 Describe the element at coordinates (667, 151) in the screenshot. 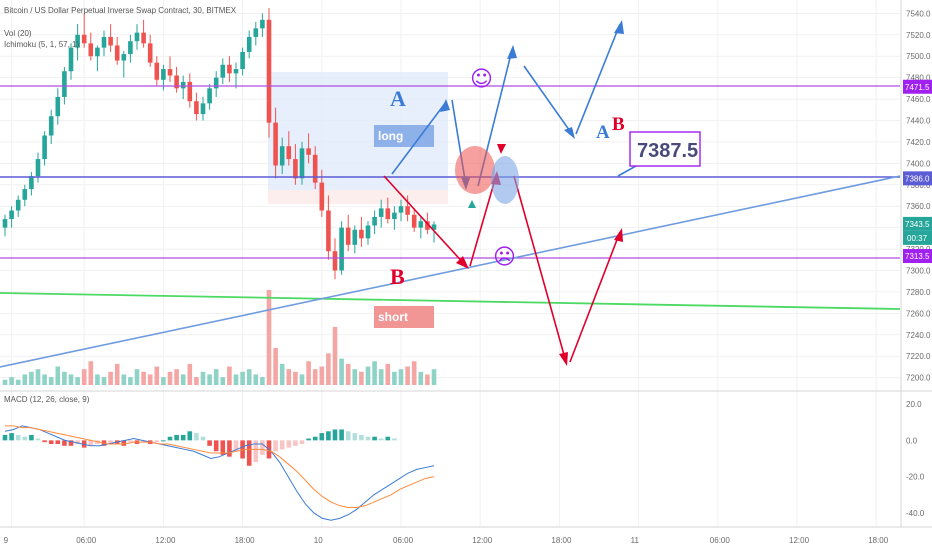

I see `target-price-text: 7387.5` at that location.